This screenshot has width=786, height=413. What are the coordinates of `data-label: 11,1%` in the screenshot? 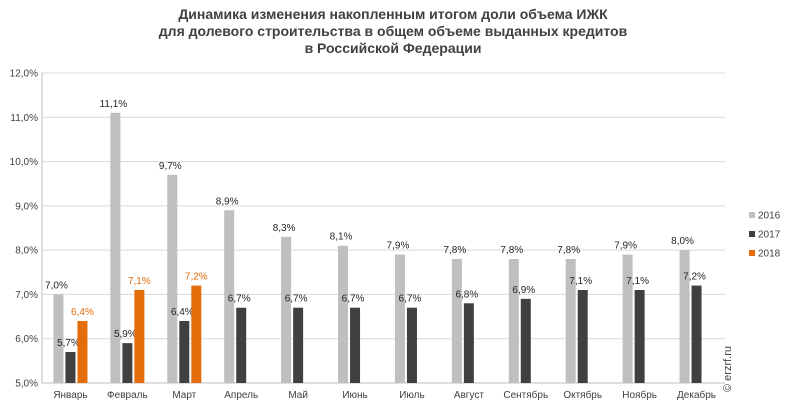 It's located at (114, 104).